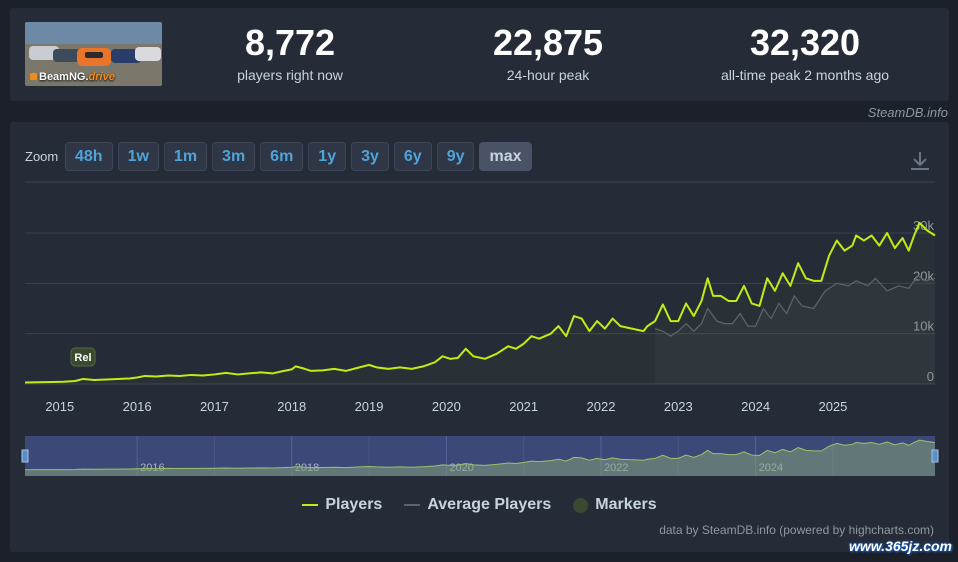 This screenshot has height=562, width=958. I want to click on game-artwork, so click(93, 54).